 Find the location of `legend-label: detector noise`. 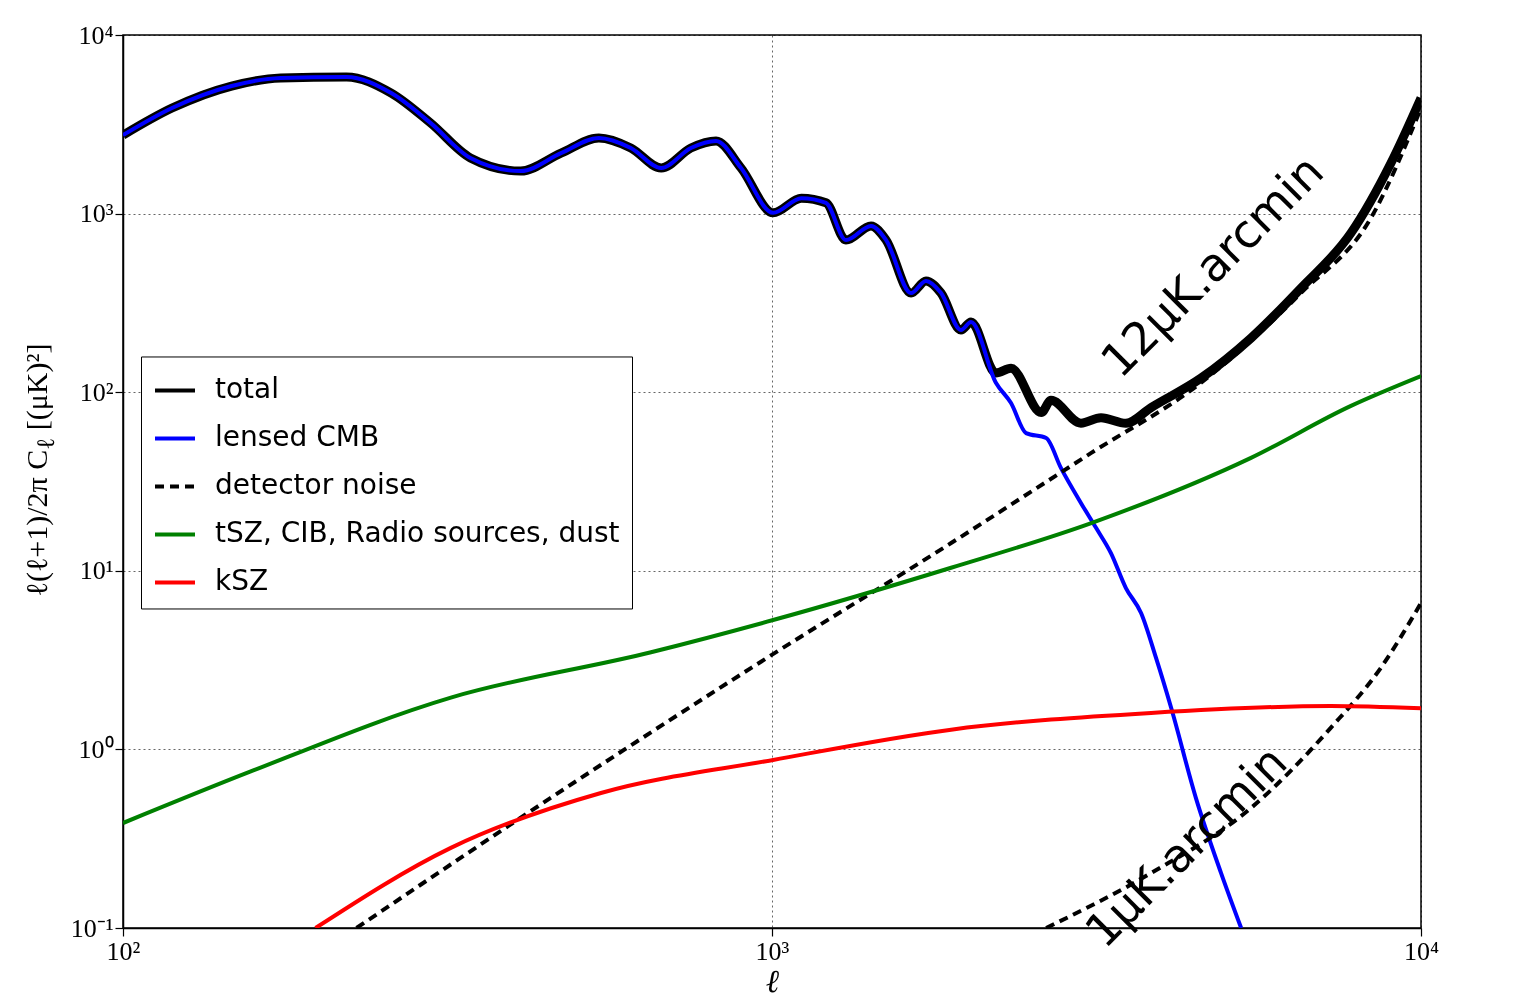

legend-label: detector noise is located at coordinates (316, 485).